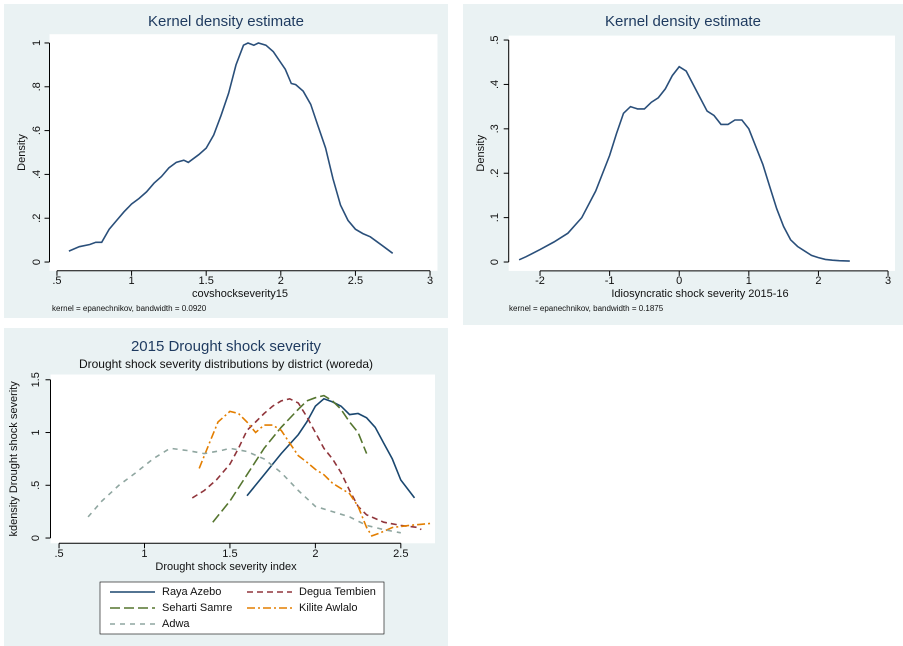  Describe the element at coordinates (226, 567) in the screenshot. I see `x-axis-label: Drought shock severity index` at that location.